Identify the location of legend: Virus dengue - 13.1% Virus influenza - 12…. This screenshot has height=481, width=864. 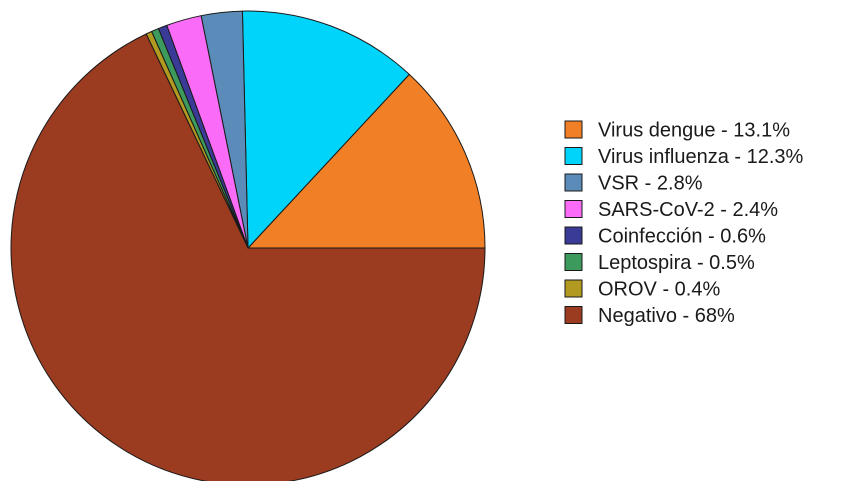
(684, 223).